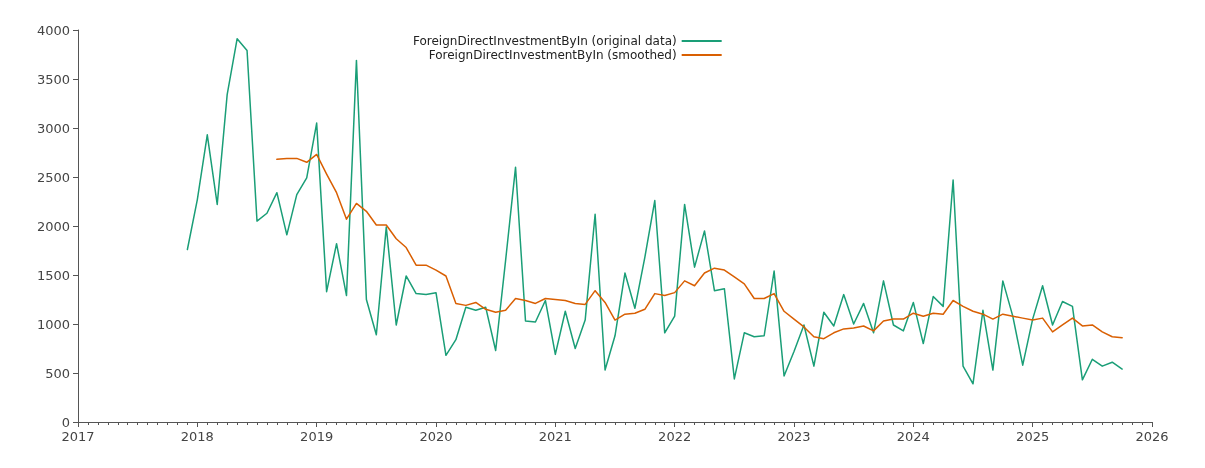 The image size is (1205, 468). Describe the element at coordinates (53, 324) in the screenshot. I see `y-tick-label: 1000` at that location.